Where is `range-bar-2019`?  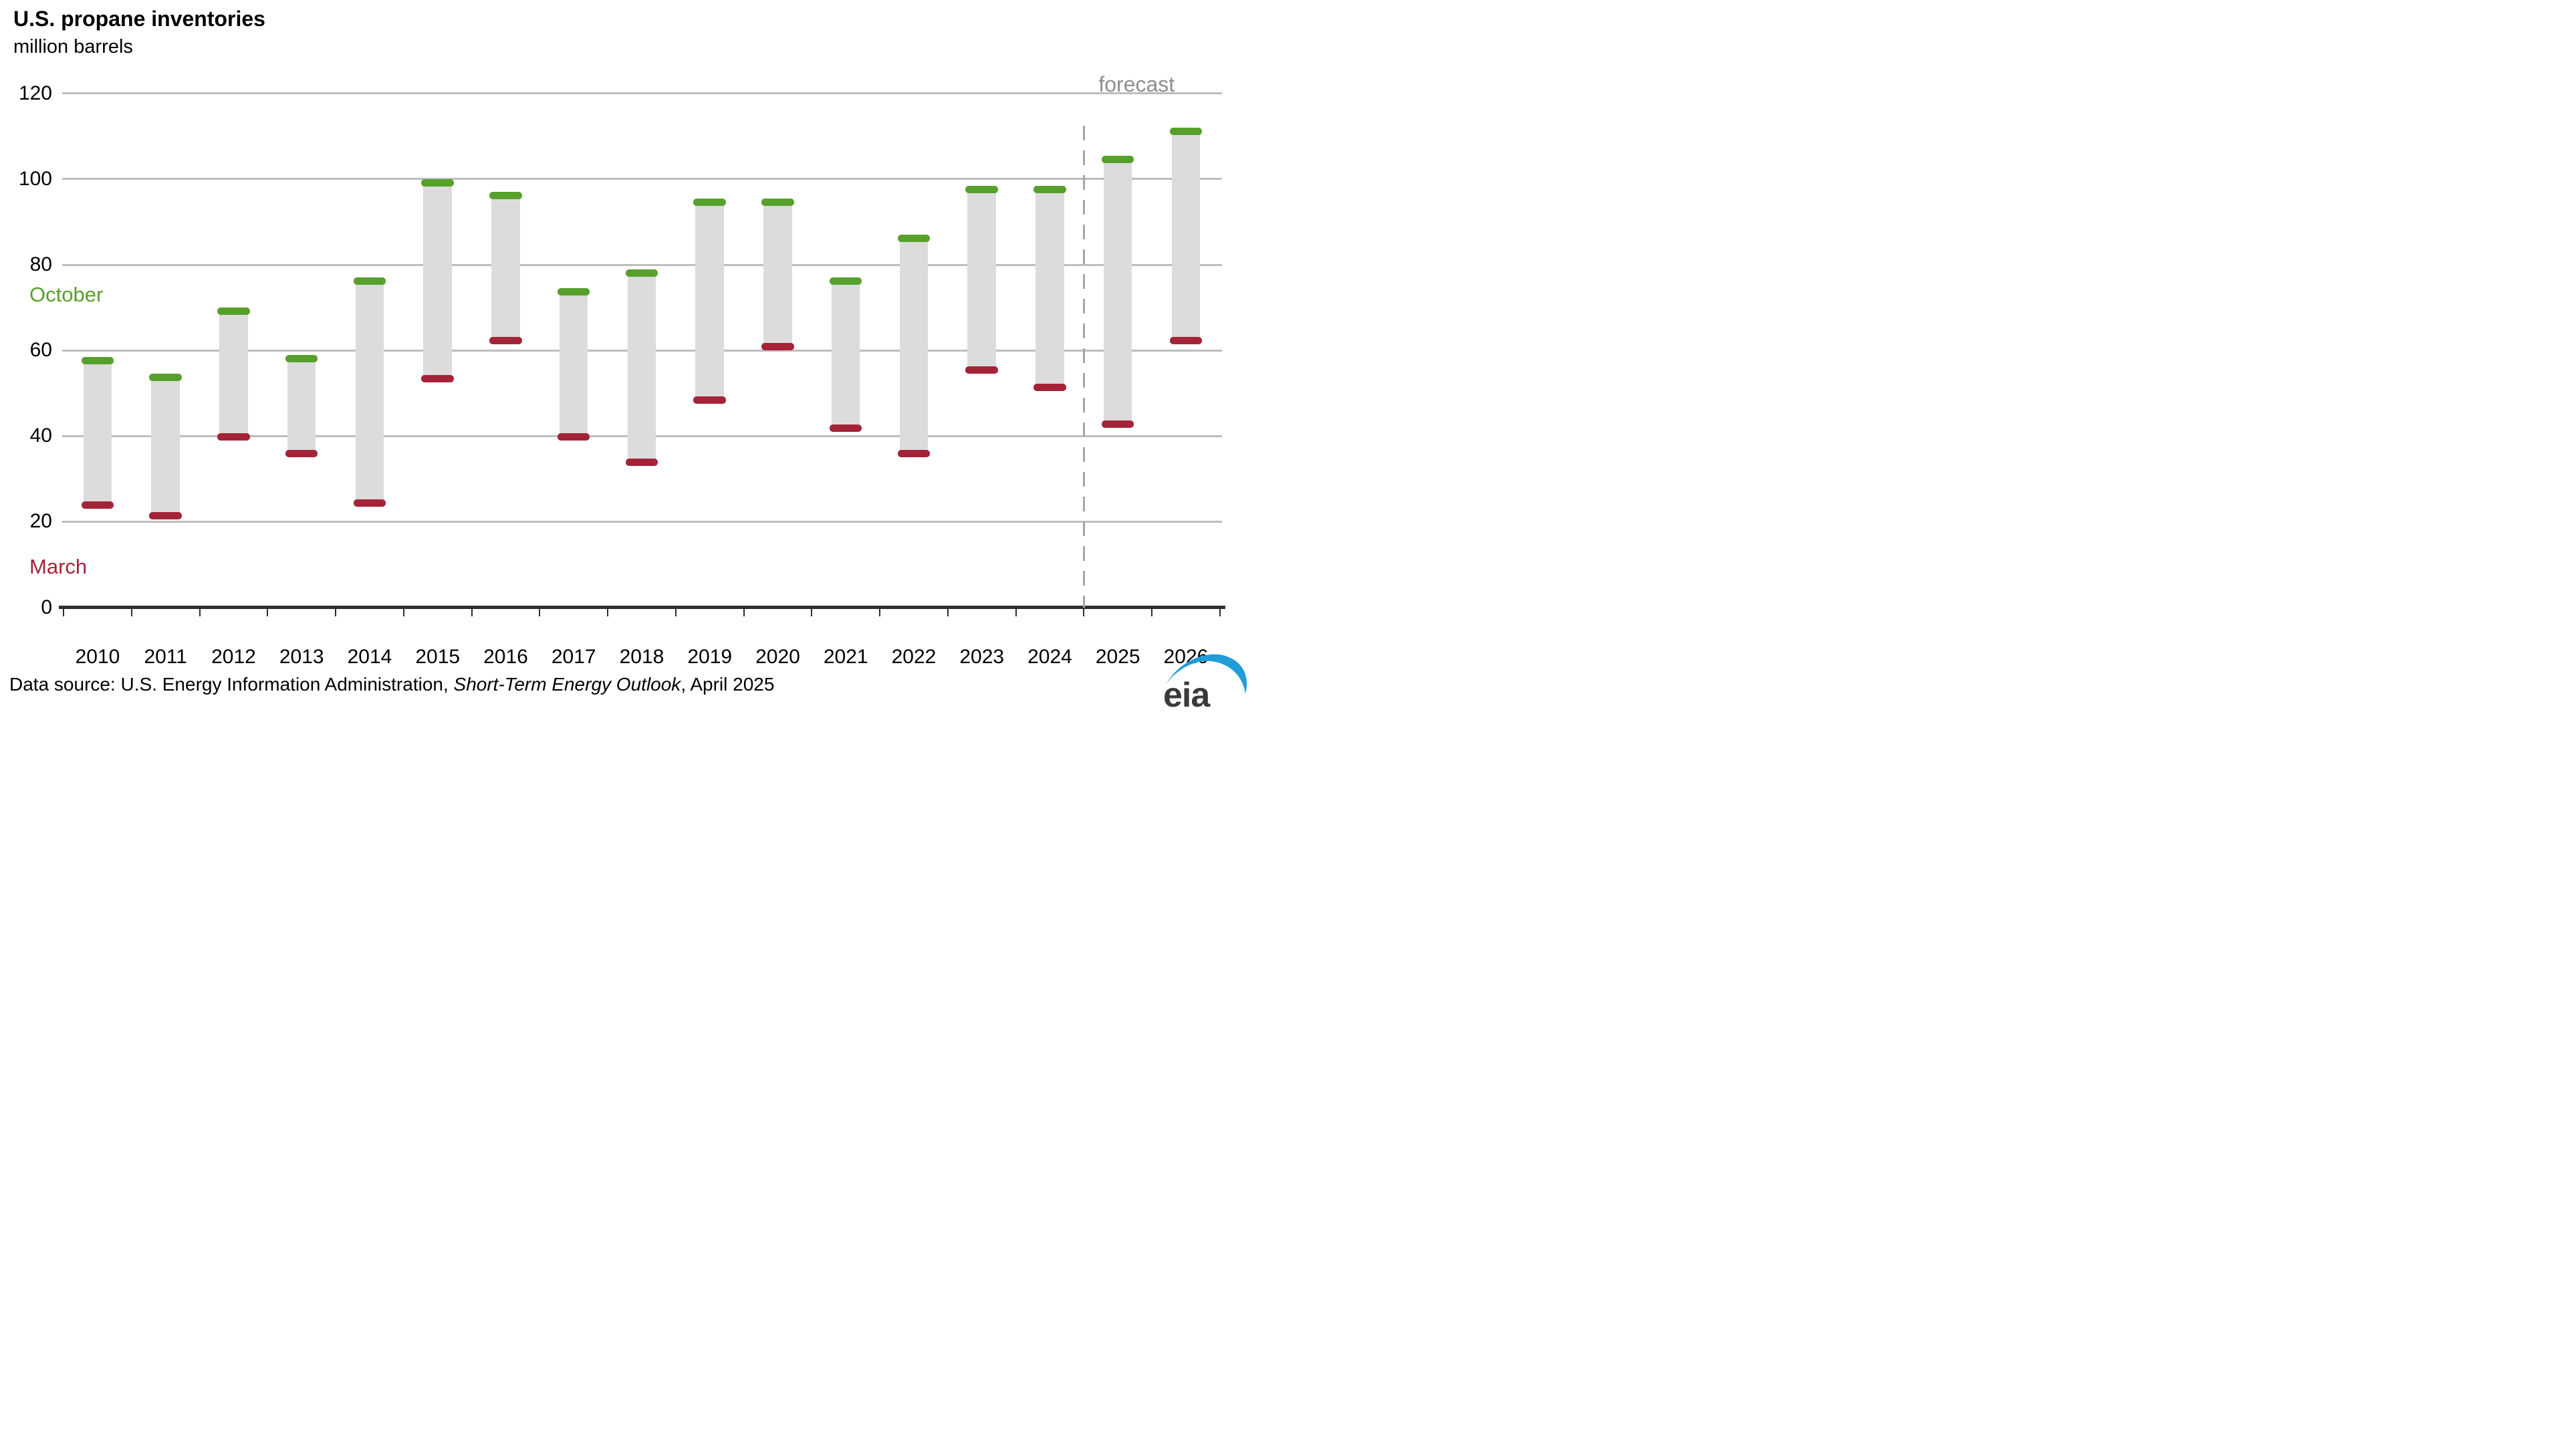 range-bar-2019 is located at coordinates (709, 301).